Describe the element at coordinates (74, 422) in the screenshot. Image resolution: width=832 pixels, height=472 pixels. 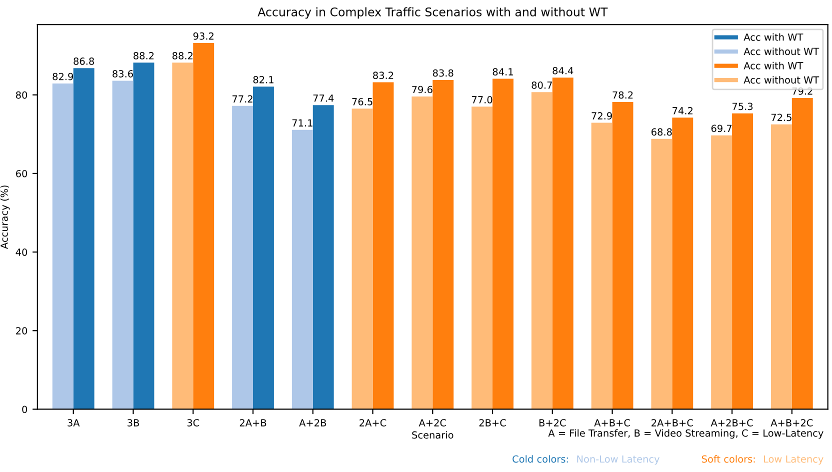
I see `x-tick-label: 3A` at that location.